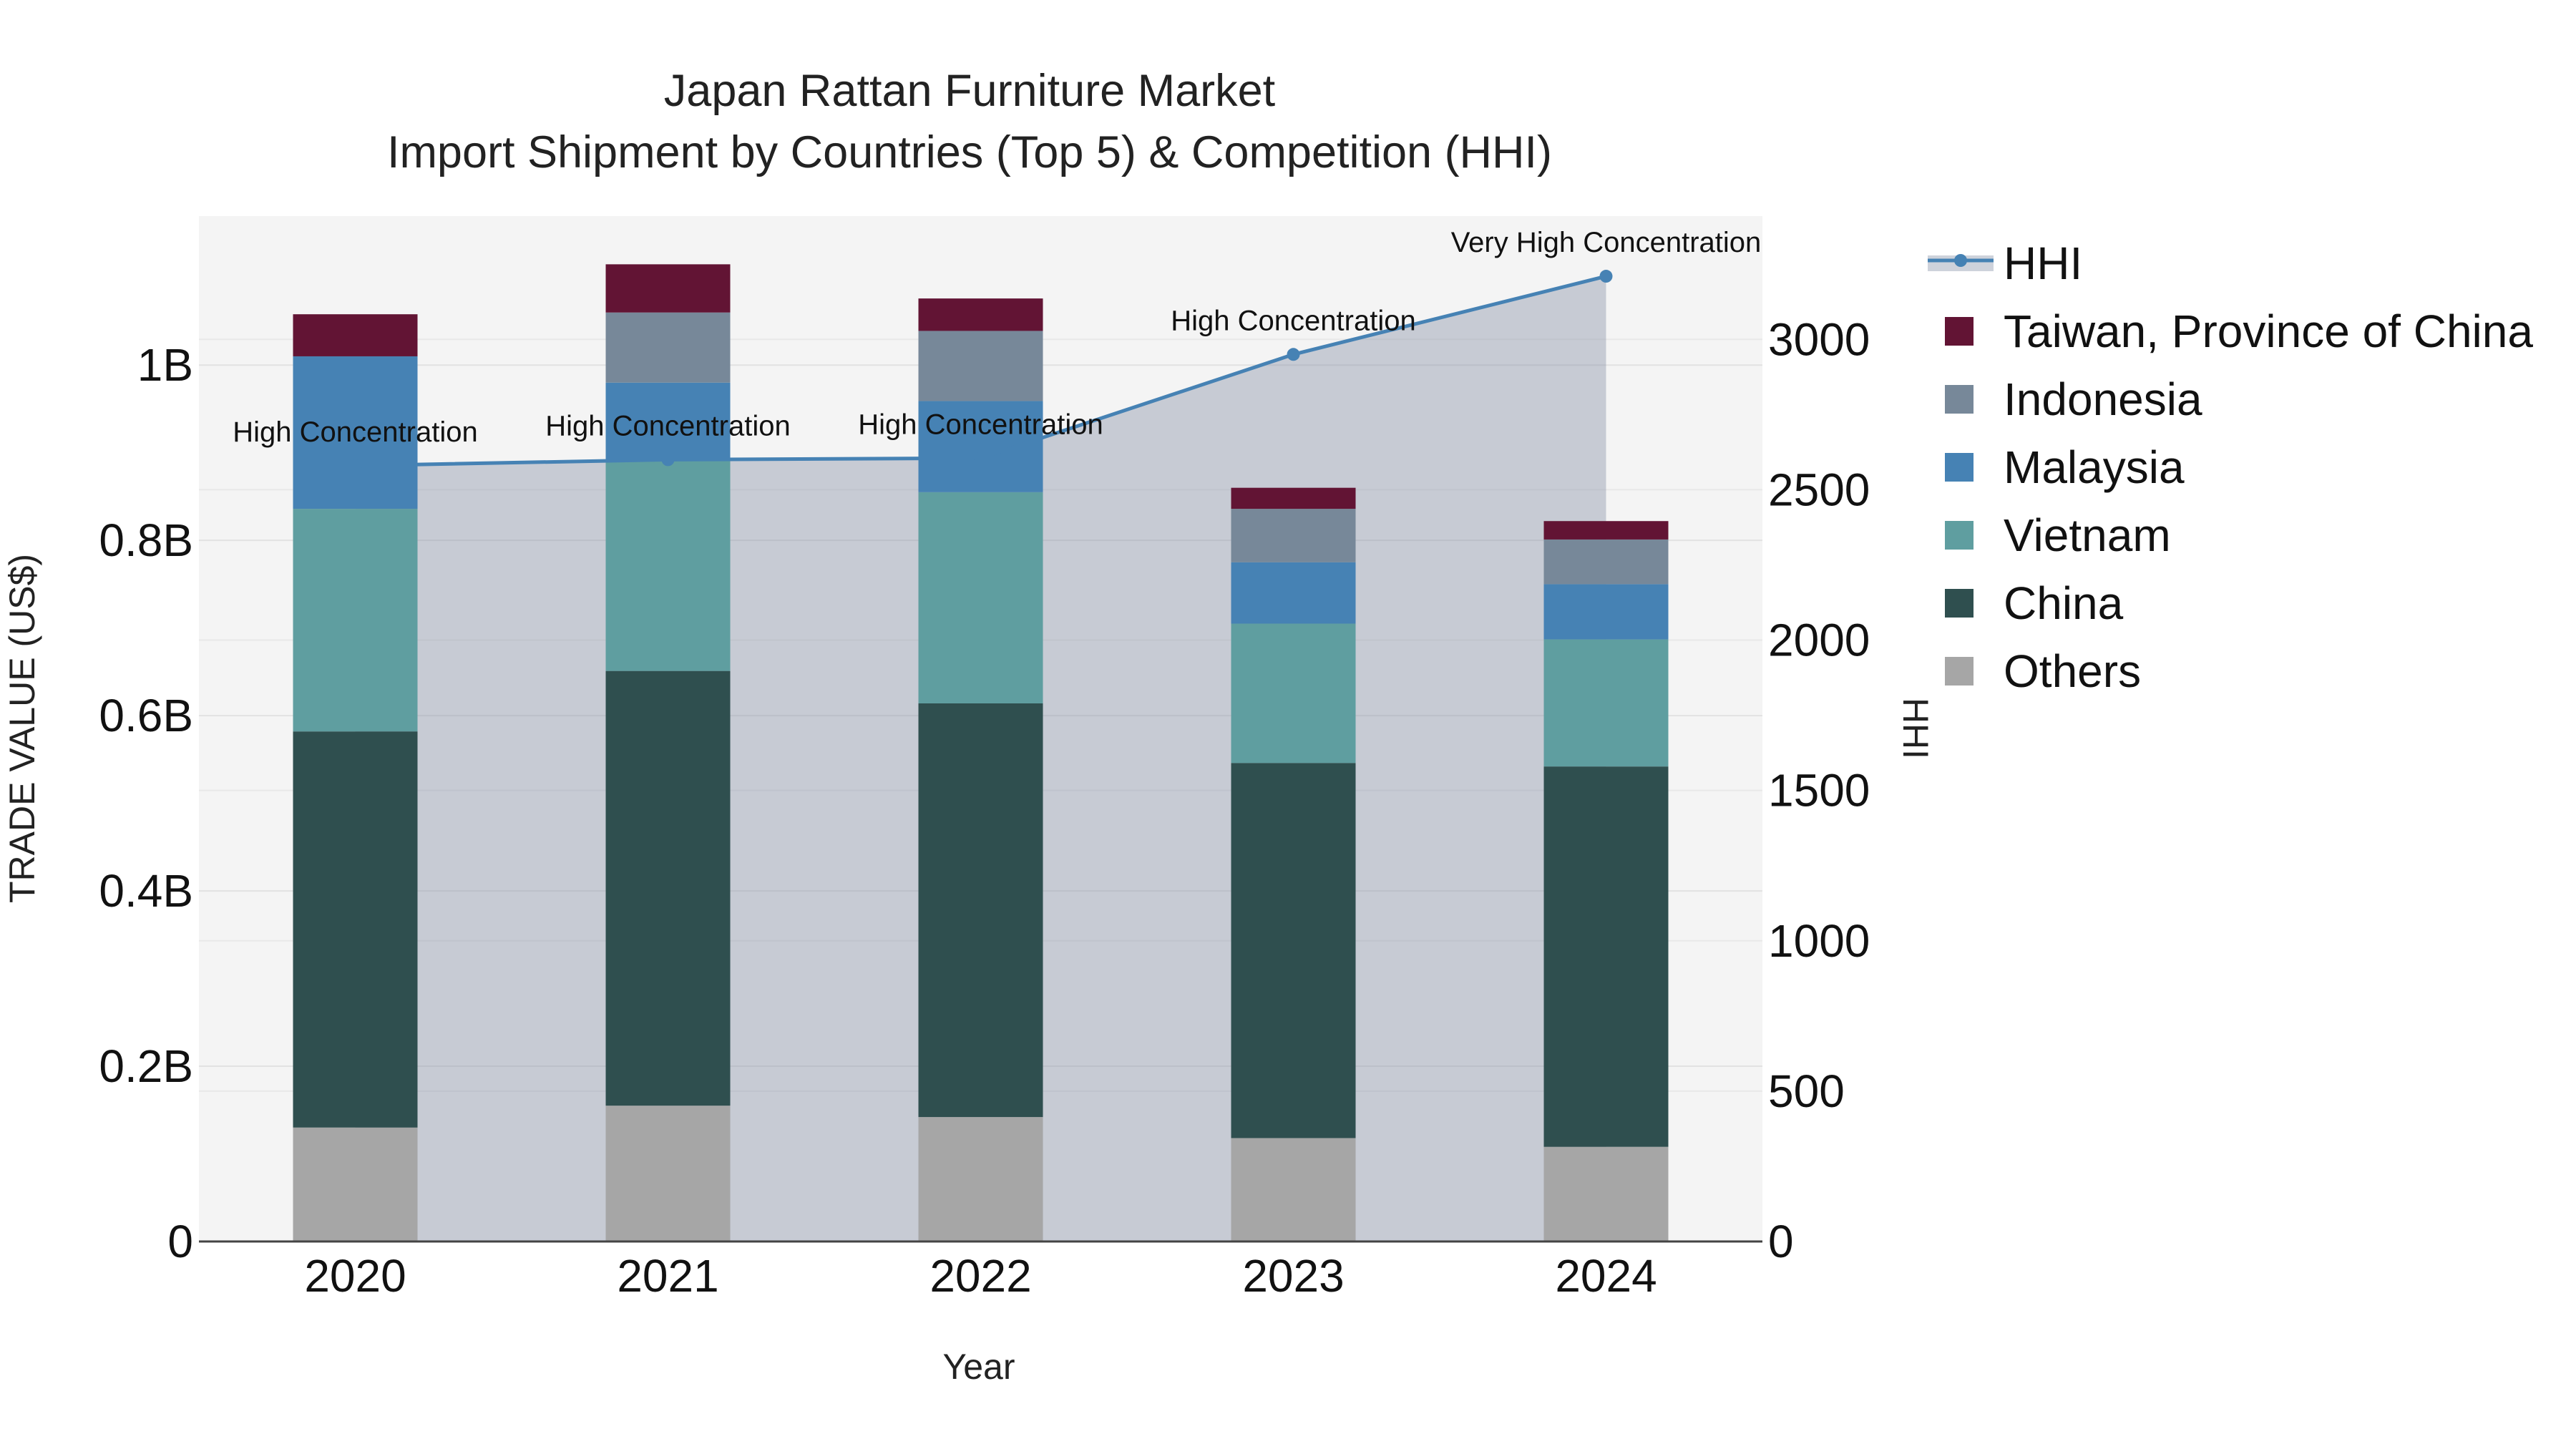 This screenshot has width=2576, height=1449. What do you see at coordinates (146, 803) in the screenshot?
I see `y-axis-ticks: 0 0.2B 0.4B 0.6B 0.8B 1B` at bounding box center [146, 803].